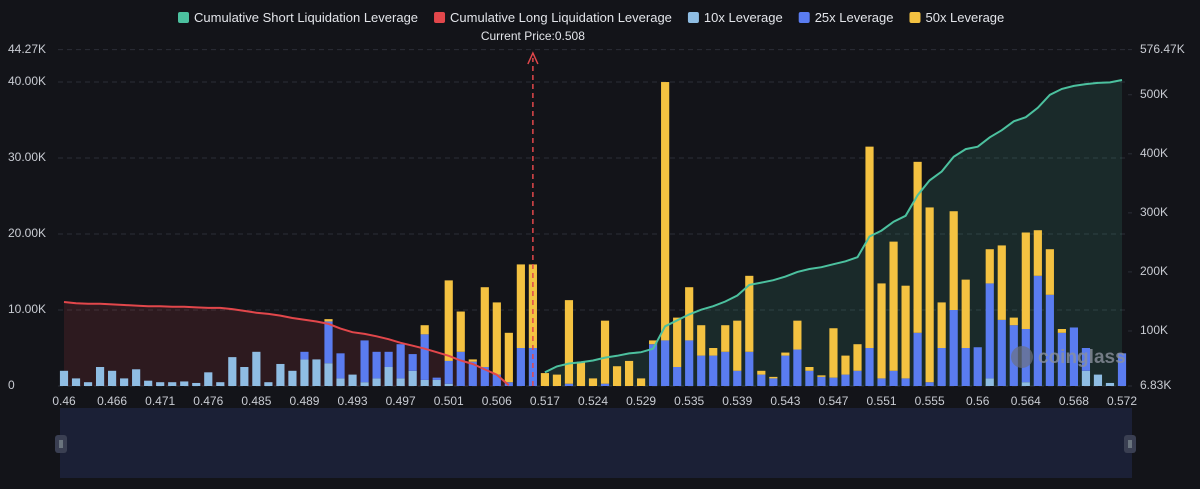 Image resolution: width=1200 pixels, height=489 pixels. What do you see at coordinates (1155, 385) in the screenshot?
I see `y2-tick-label: 6.83K` at bounding box center [1155, 385].